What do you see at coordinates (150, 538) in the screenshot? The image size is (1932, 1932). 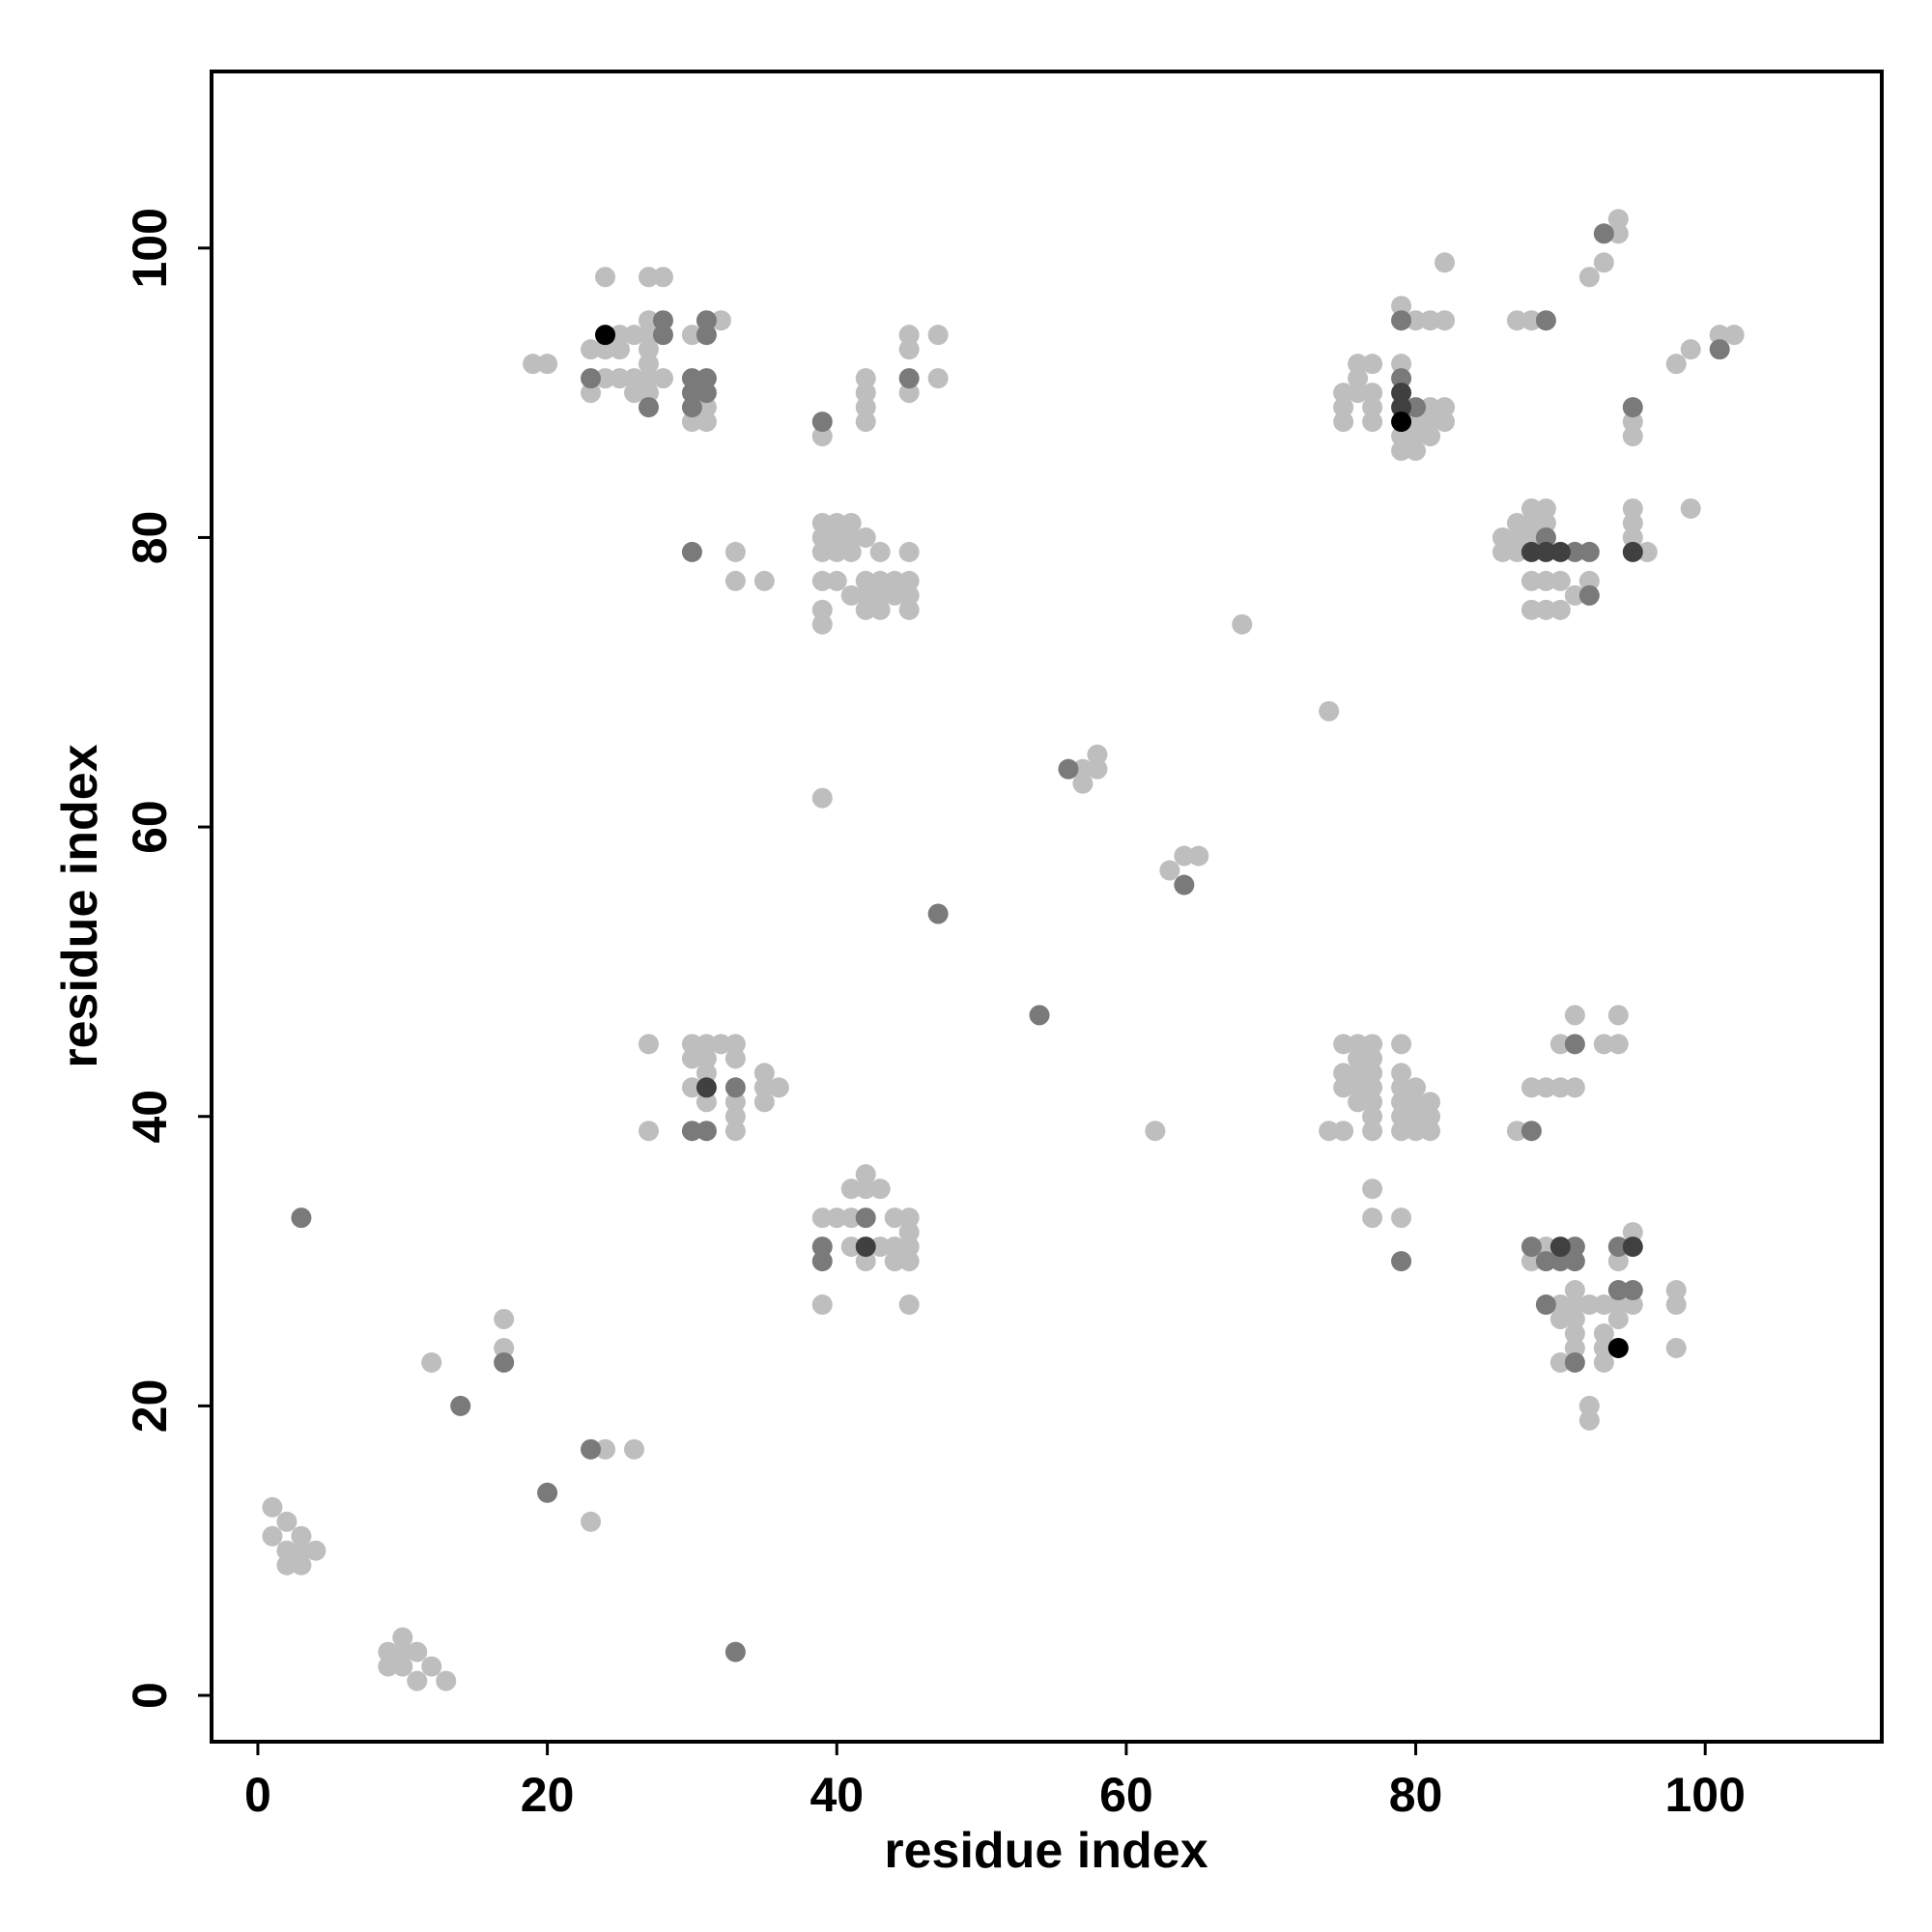 I see `y-tick-label: 80` at bounding box center [150, 538].